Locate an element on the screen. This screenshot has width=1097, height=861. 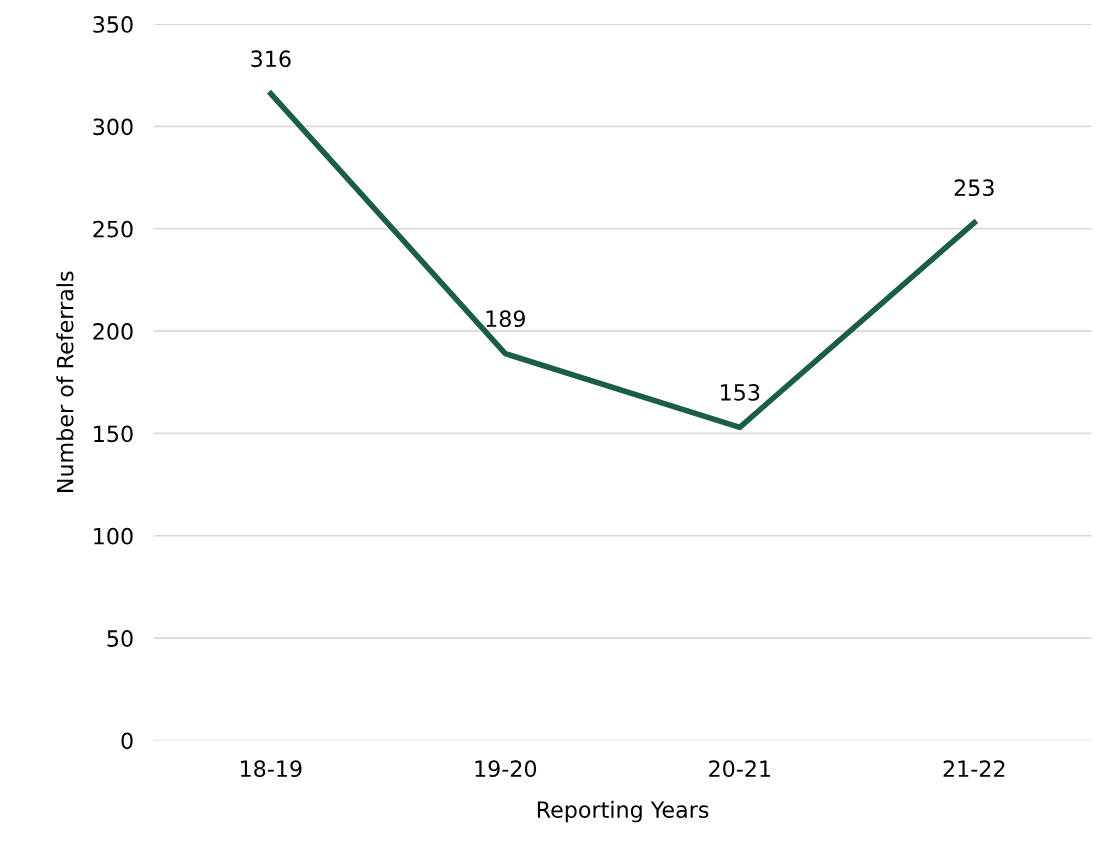
x-tick-label: 18-19 is located at coordinates (271, 769).